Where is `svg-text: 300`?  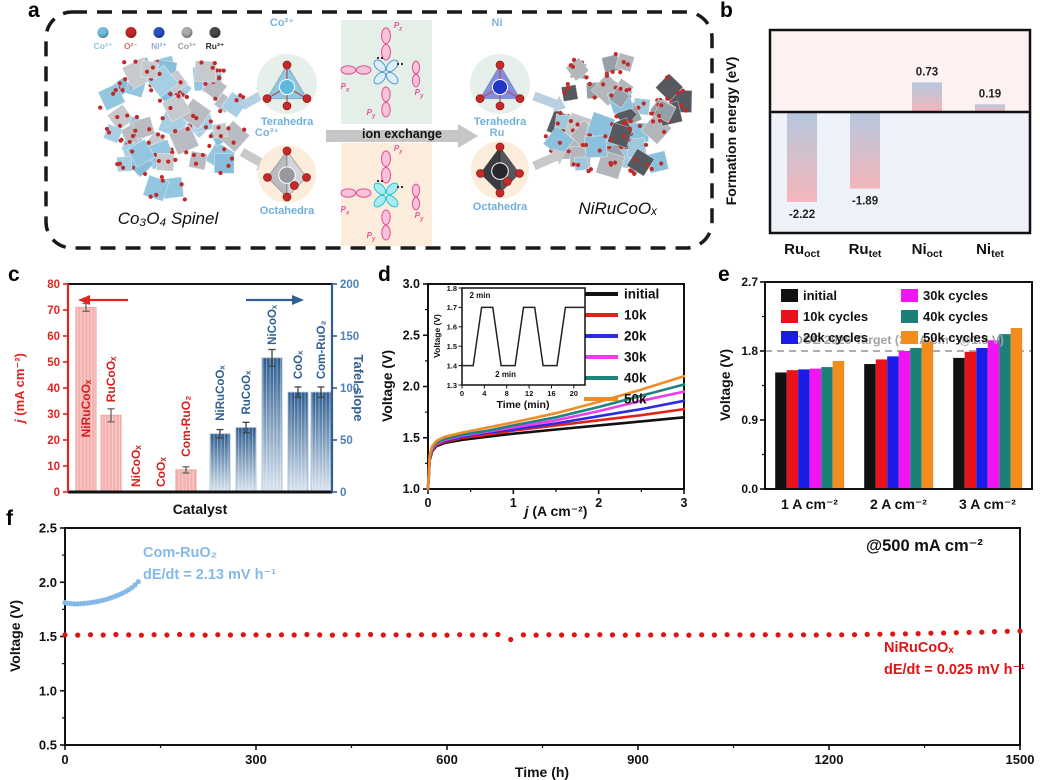 svg-text: 300 is located at coordinates (256, 759).